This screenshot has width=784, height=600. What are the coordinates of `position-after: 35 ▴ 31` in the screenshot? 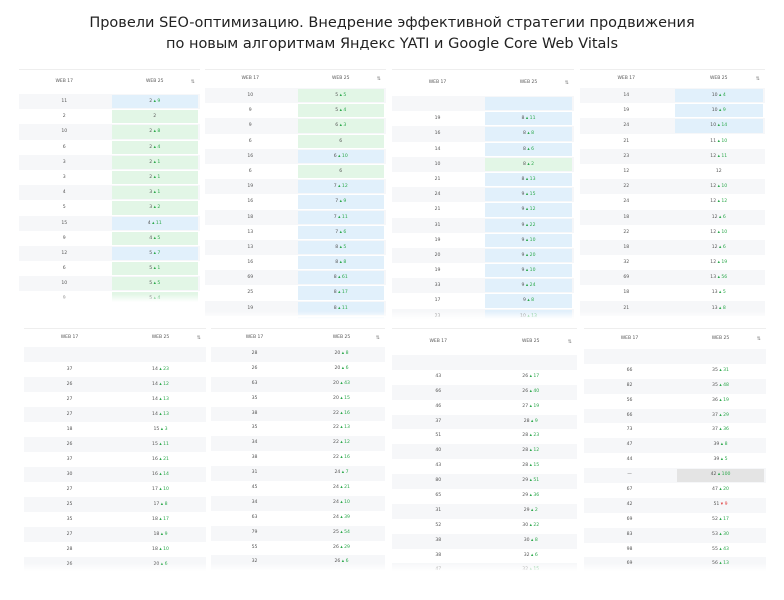 It's located at (720, 371).